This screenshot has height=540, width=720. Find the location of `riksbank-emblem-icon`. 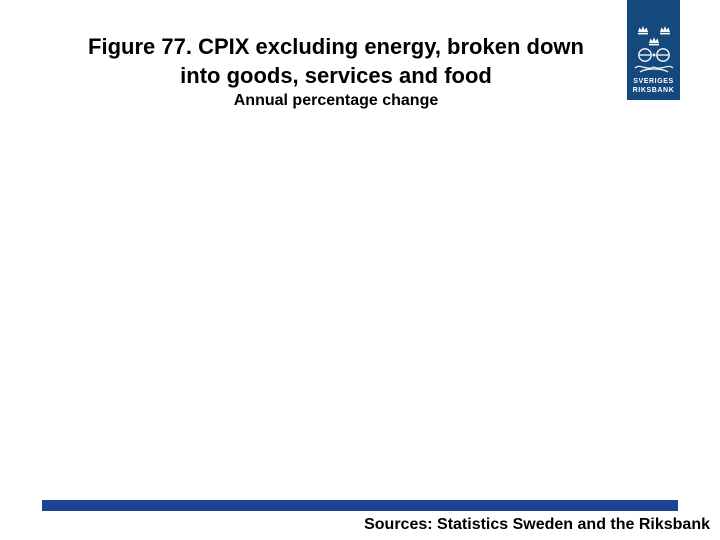

riksbank-emblem-icon is located at coordinates (653, 49).